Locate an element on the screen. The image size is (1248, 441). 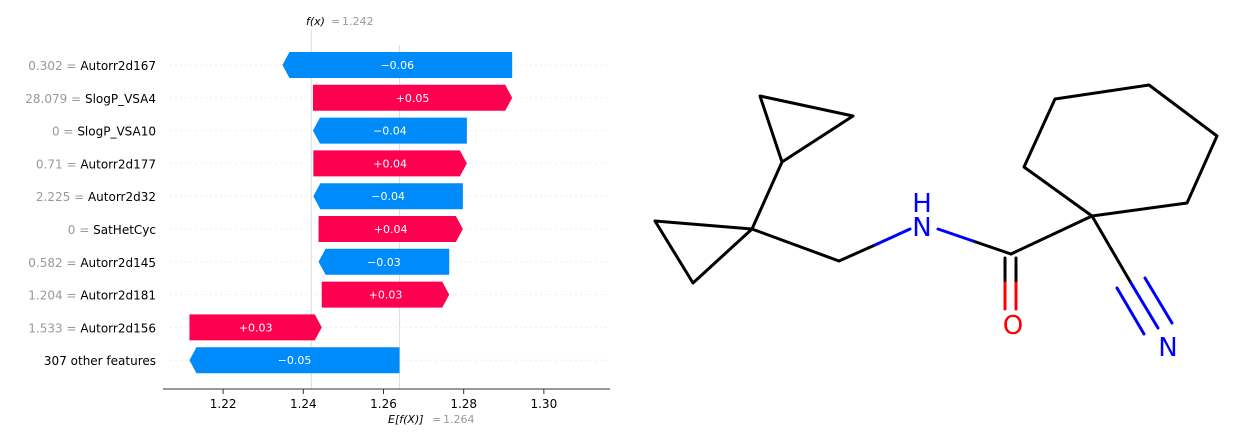
feature-name: 307 other features is located at coordinates (100, 361).